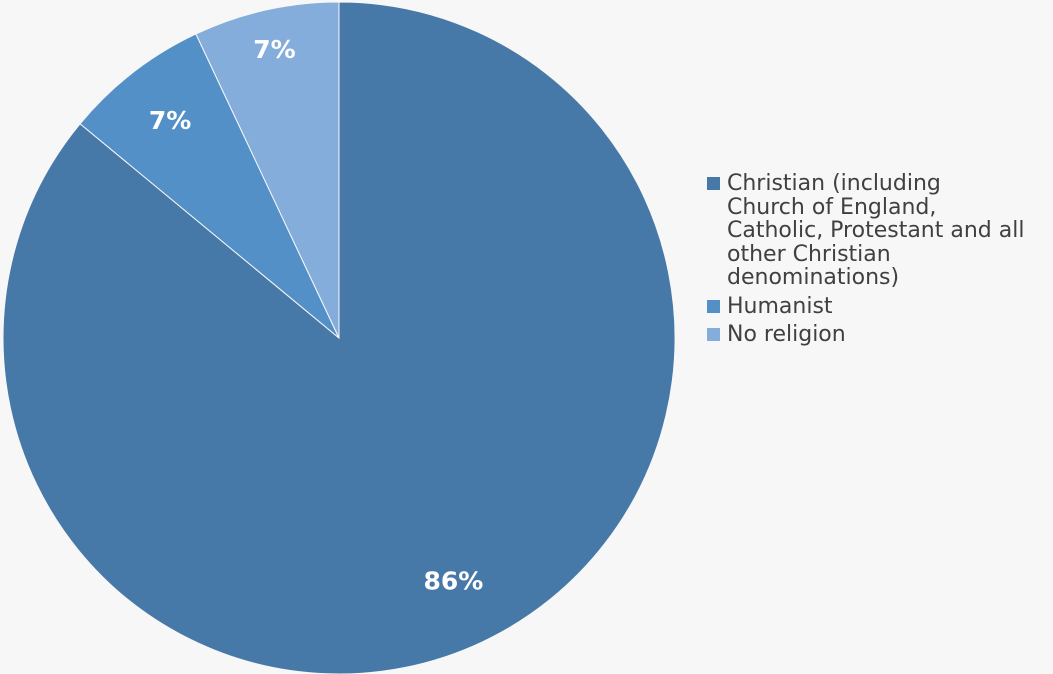 The width and height of the screenshot is (1053, 674). What do you see at coordinates (880, 306) in the screenshot?
I see `legend-item-humanist: Humanist` at bounding box center [880, 306].